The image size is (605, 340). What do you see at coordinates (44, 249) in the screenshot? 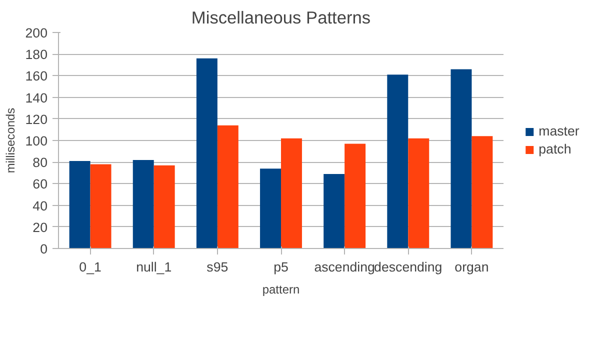
I see `y-tick-label: 0` at bounding box center [44, 249].